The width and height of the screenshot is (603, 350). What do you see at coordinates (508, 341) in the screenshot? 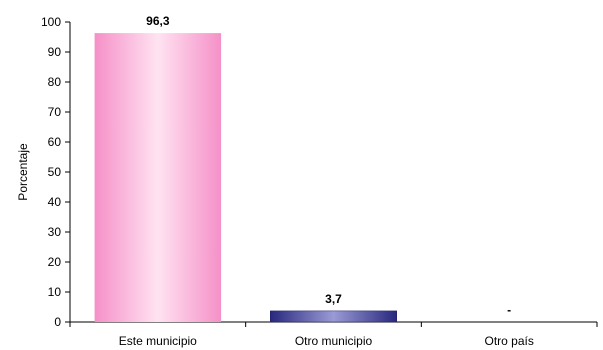
I see `category-label-3: Otro país` at bounding box center [508, 341].